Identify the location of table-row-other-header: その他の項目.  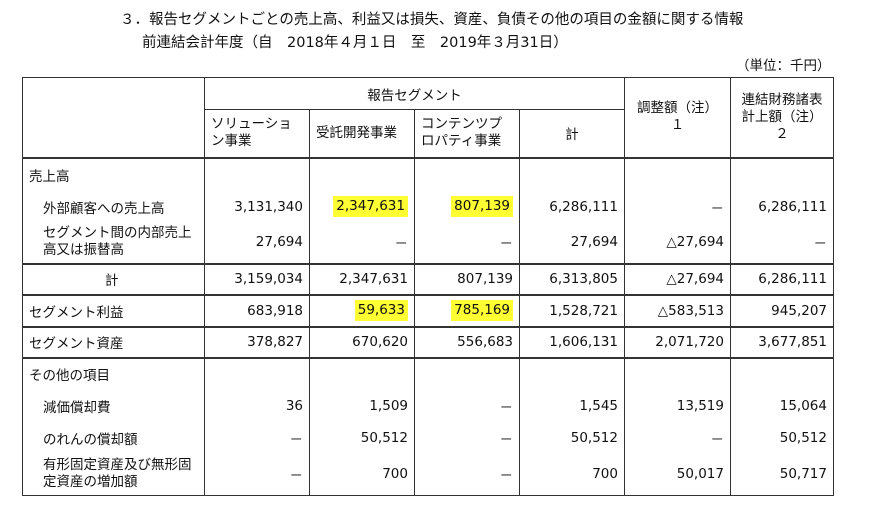
(428, 373).